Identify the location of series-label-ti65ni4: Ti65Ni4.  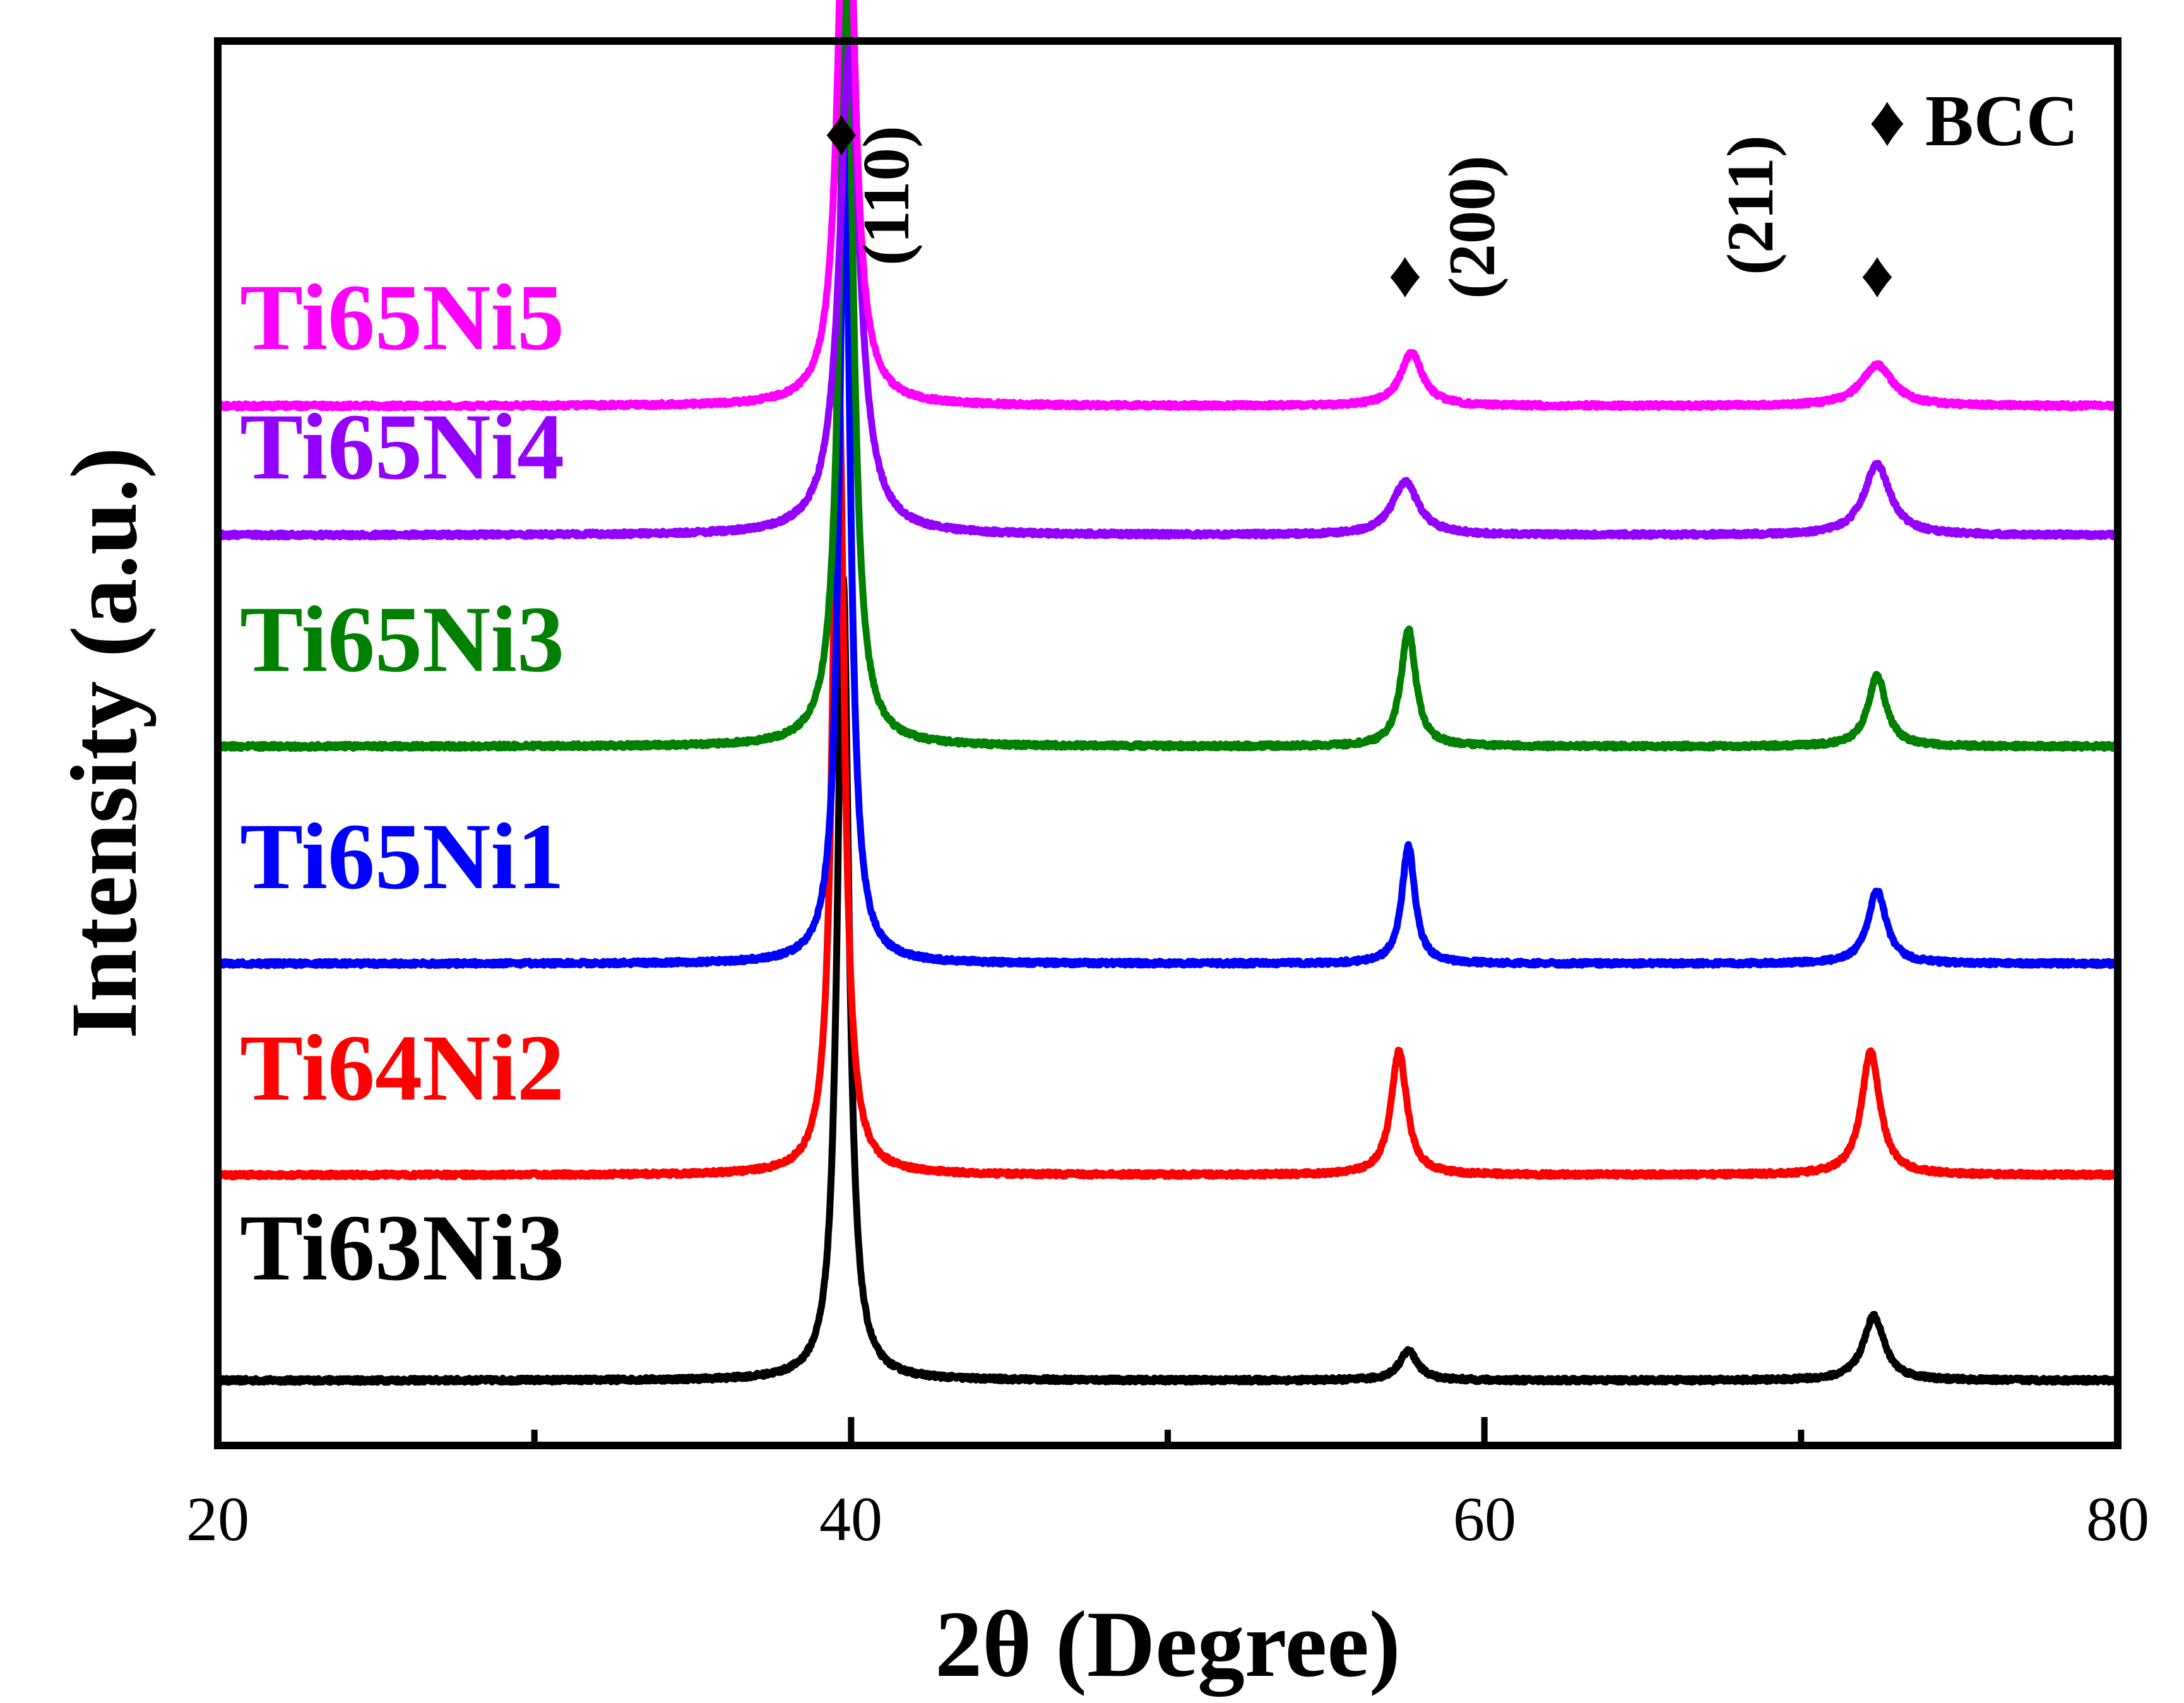
(402, 447).